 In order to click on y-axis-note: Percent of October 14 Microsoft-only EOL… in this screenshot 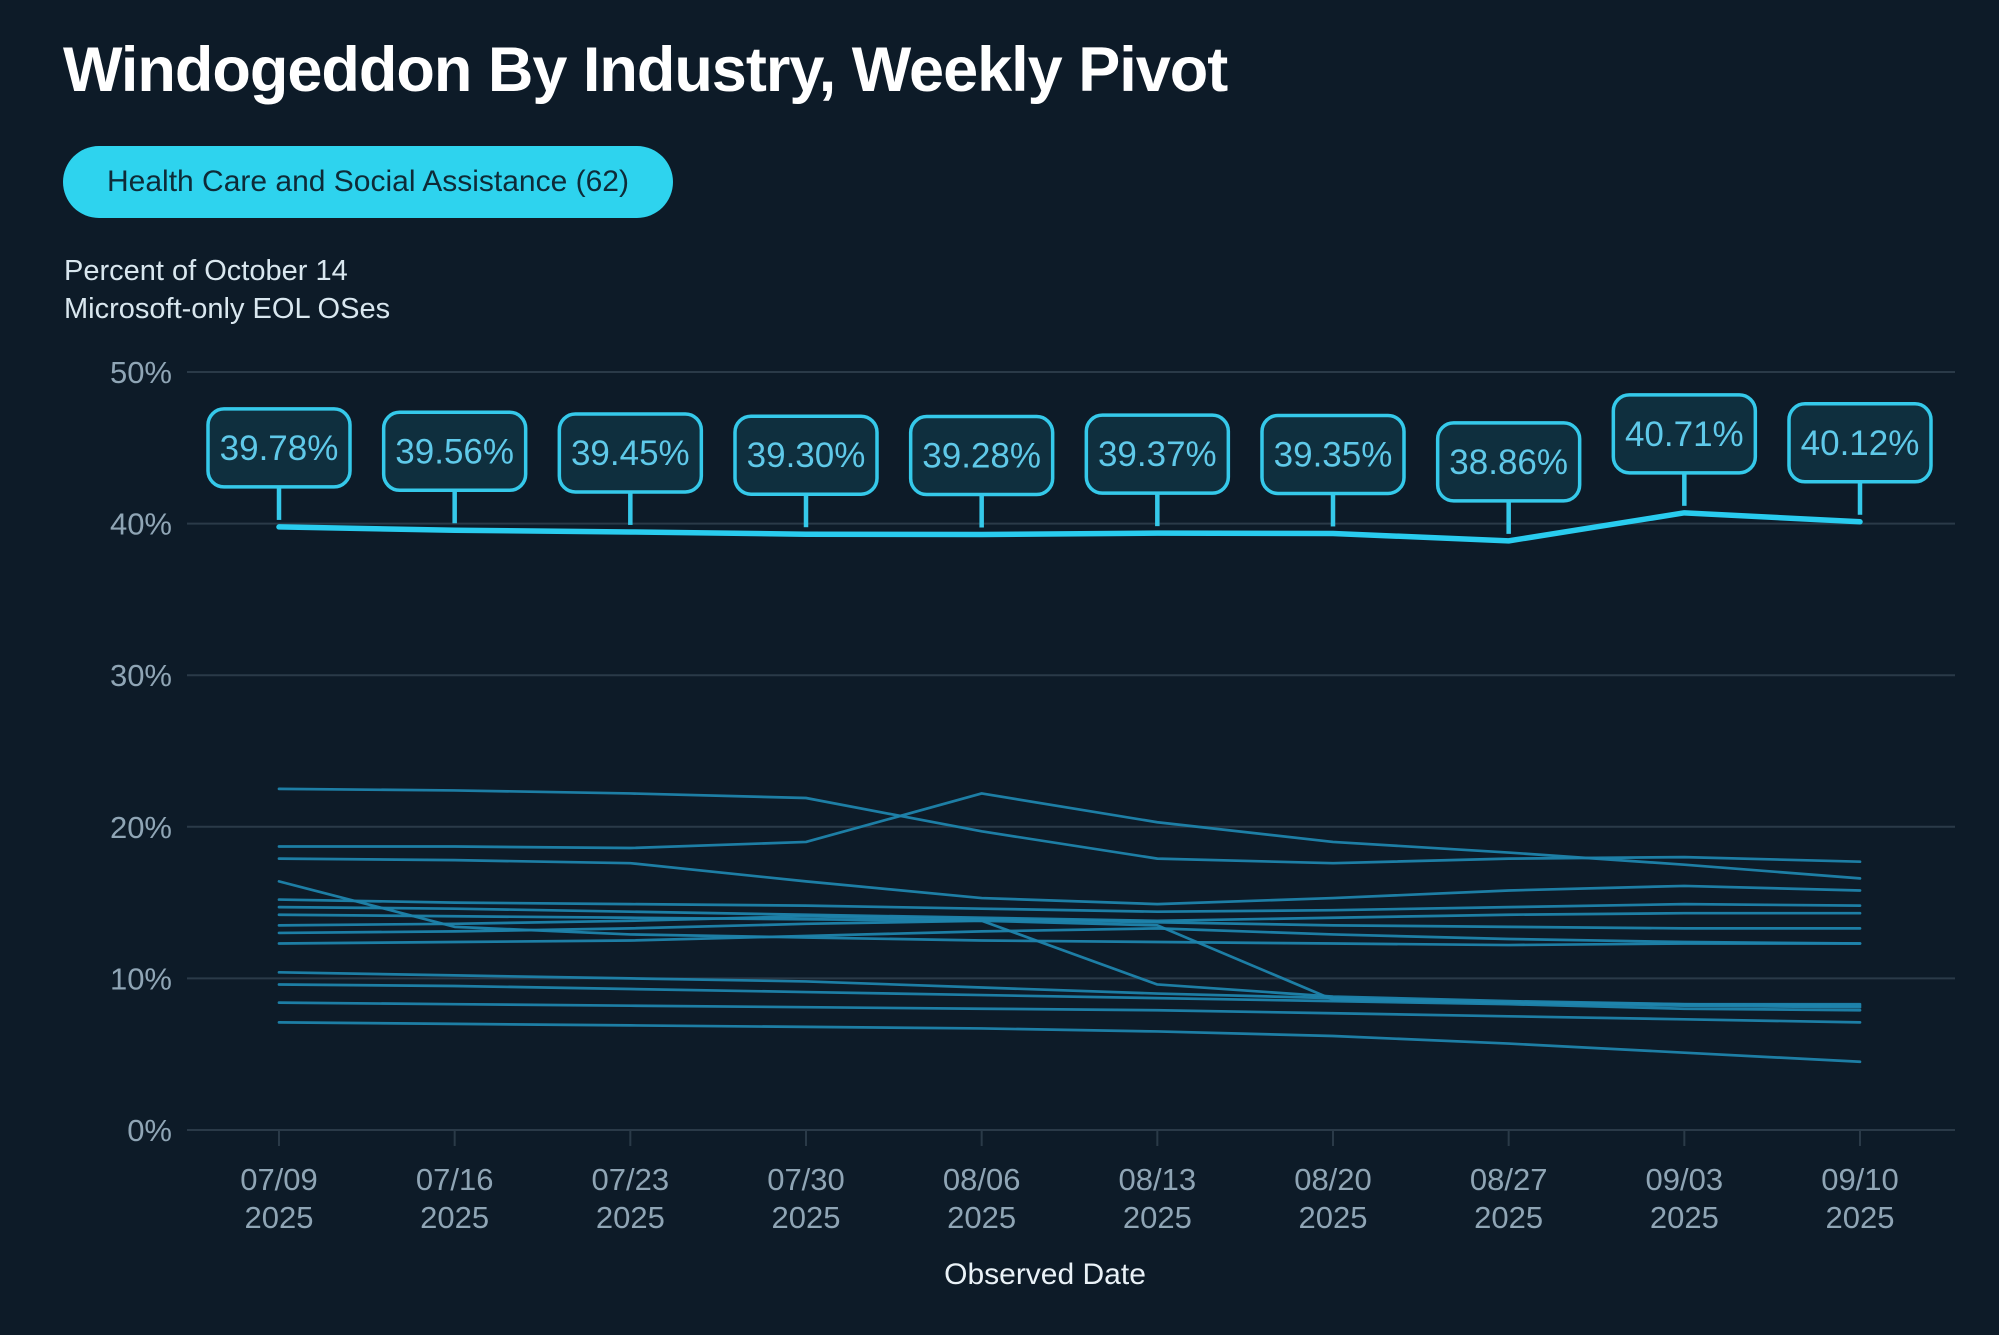, I will do `click(227, 290)`.